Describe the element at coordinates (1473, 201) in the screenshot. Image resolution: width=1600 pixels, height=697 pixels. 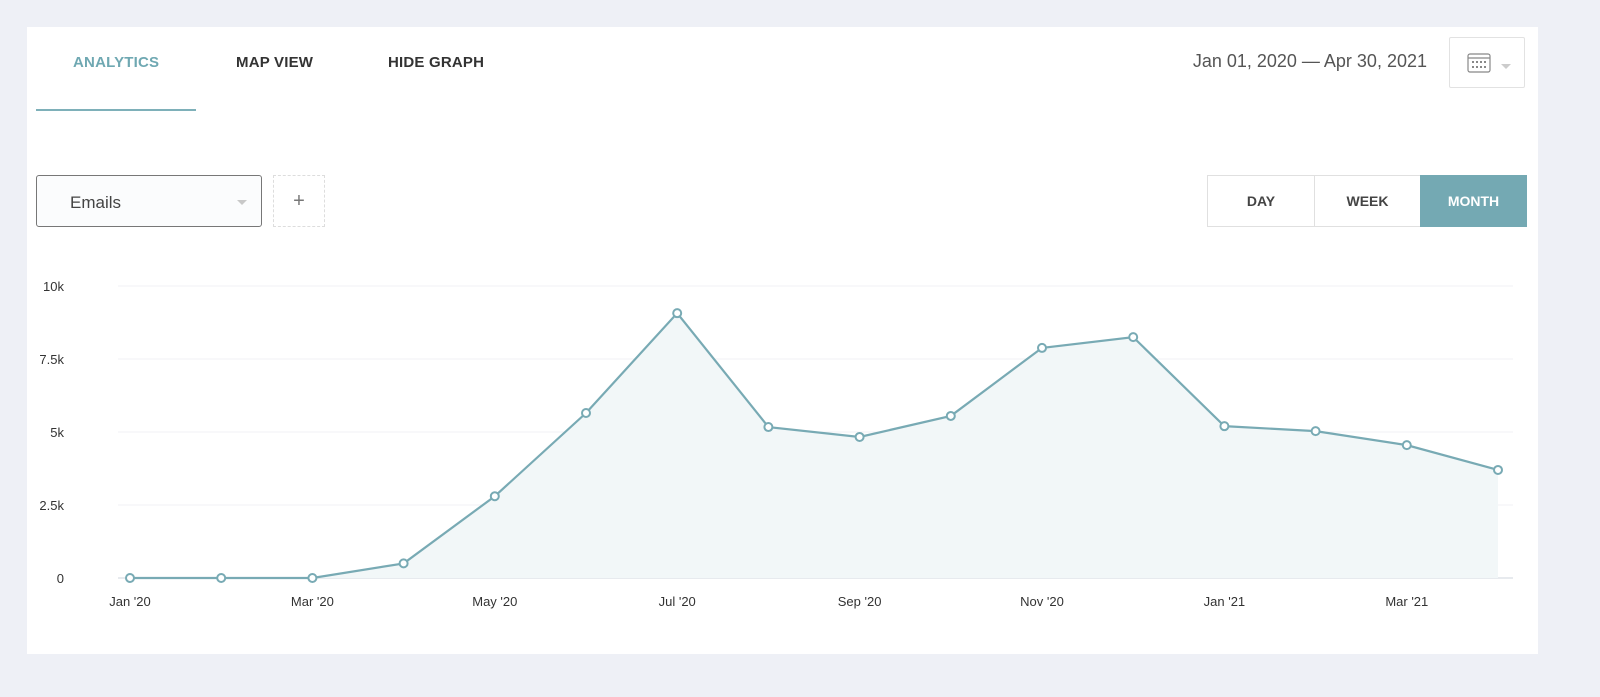
I see `granularity-month: MONTH` at that location.